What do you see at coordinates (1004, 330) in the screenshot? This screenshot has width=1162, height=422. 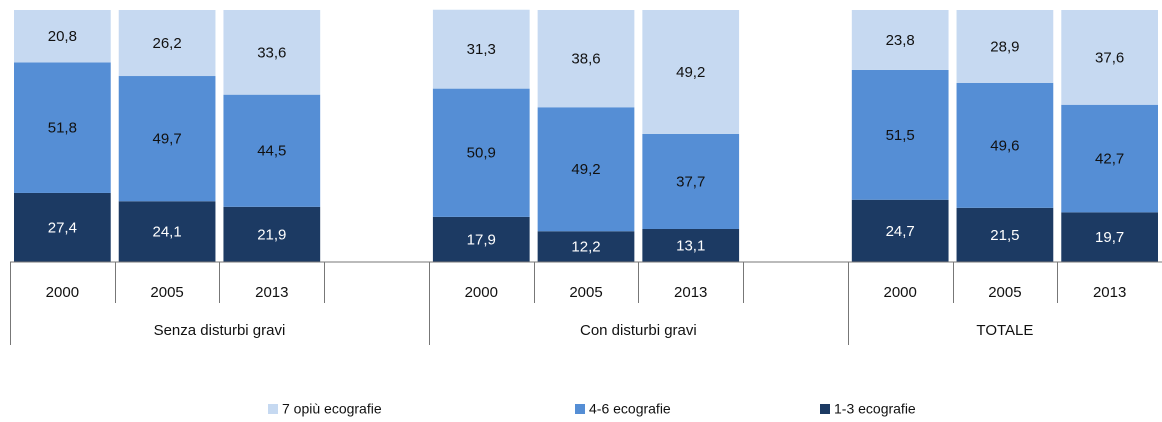 I see `group-label: TOTALE` at bounding box center [1004, 330].